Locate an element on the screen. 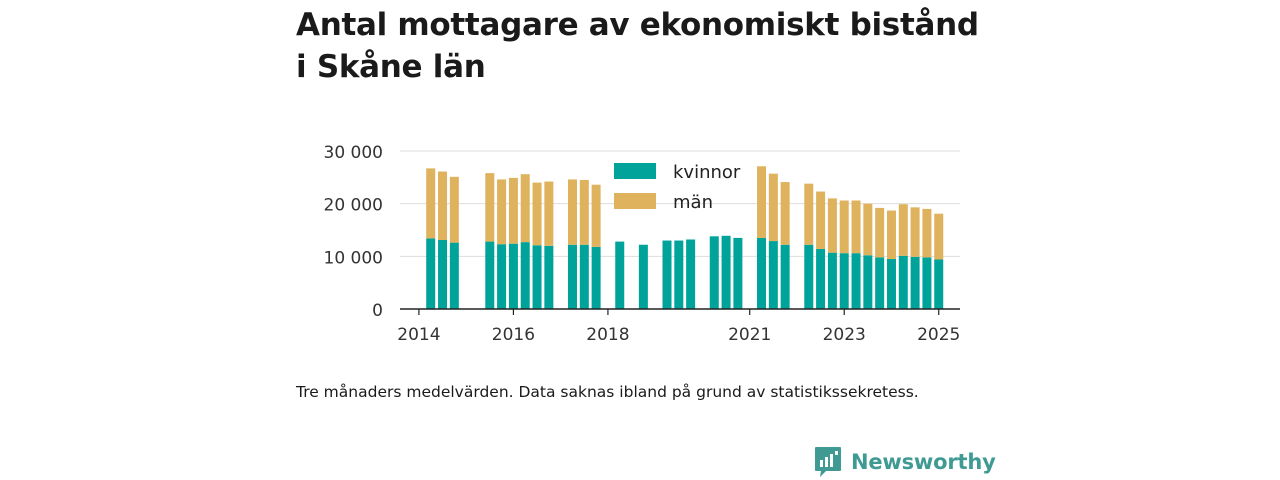  x-tick-label: 2016 is located at coordinates (513, 335).